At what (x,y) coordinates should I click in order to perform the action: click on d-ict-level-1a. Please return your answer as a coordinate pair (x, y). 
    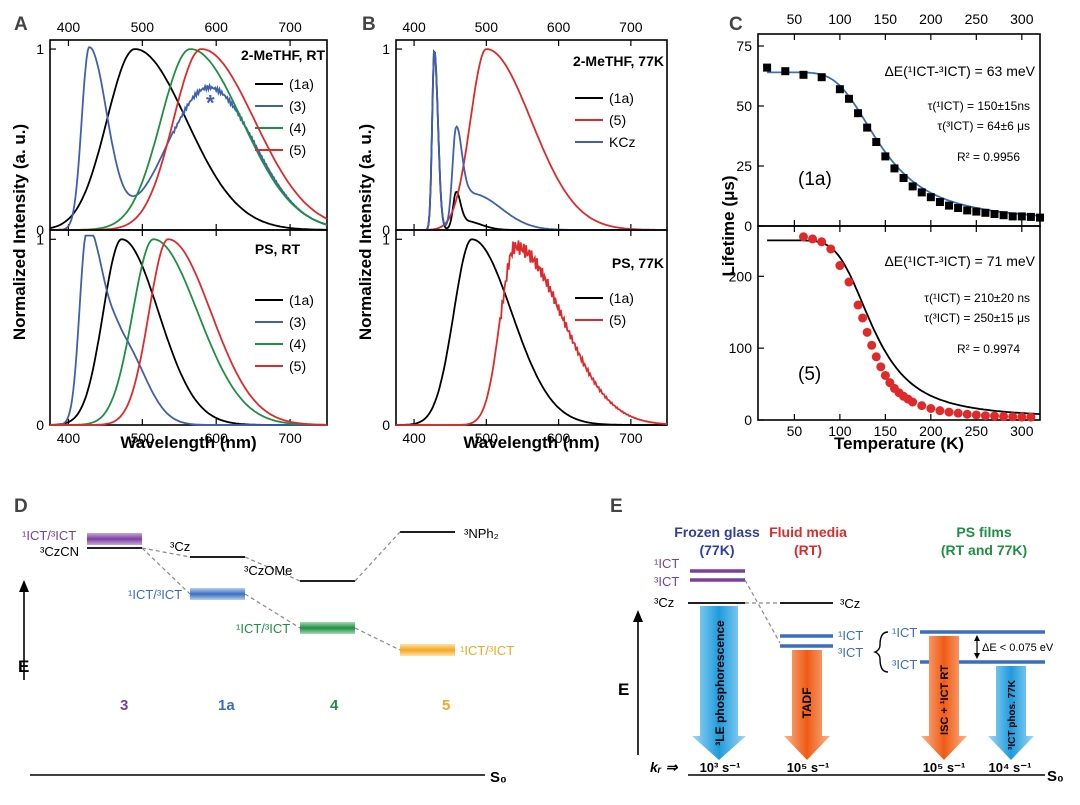
    Looking at the image, I should click on (217, 594).